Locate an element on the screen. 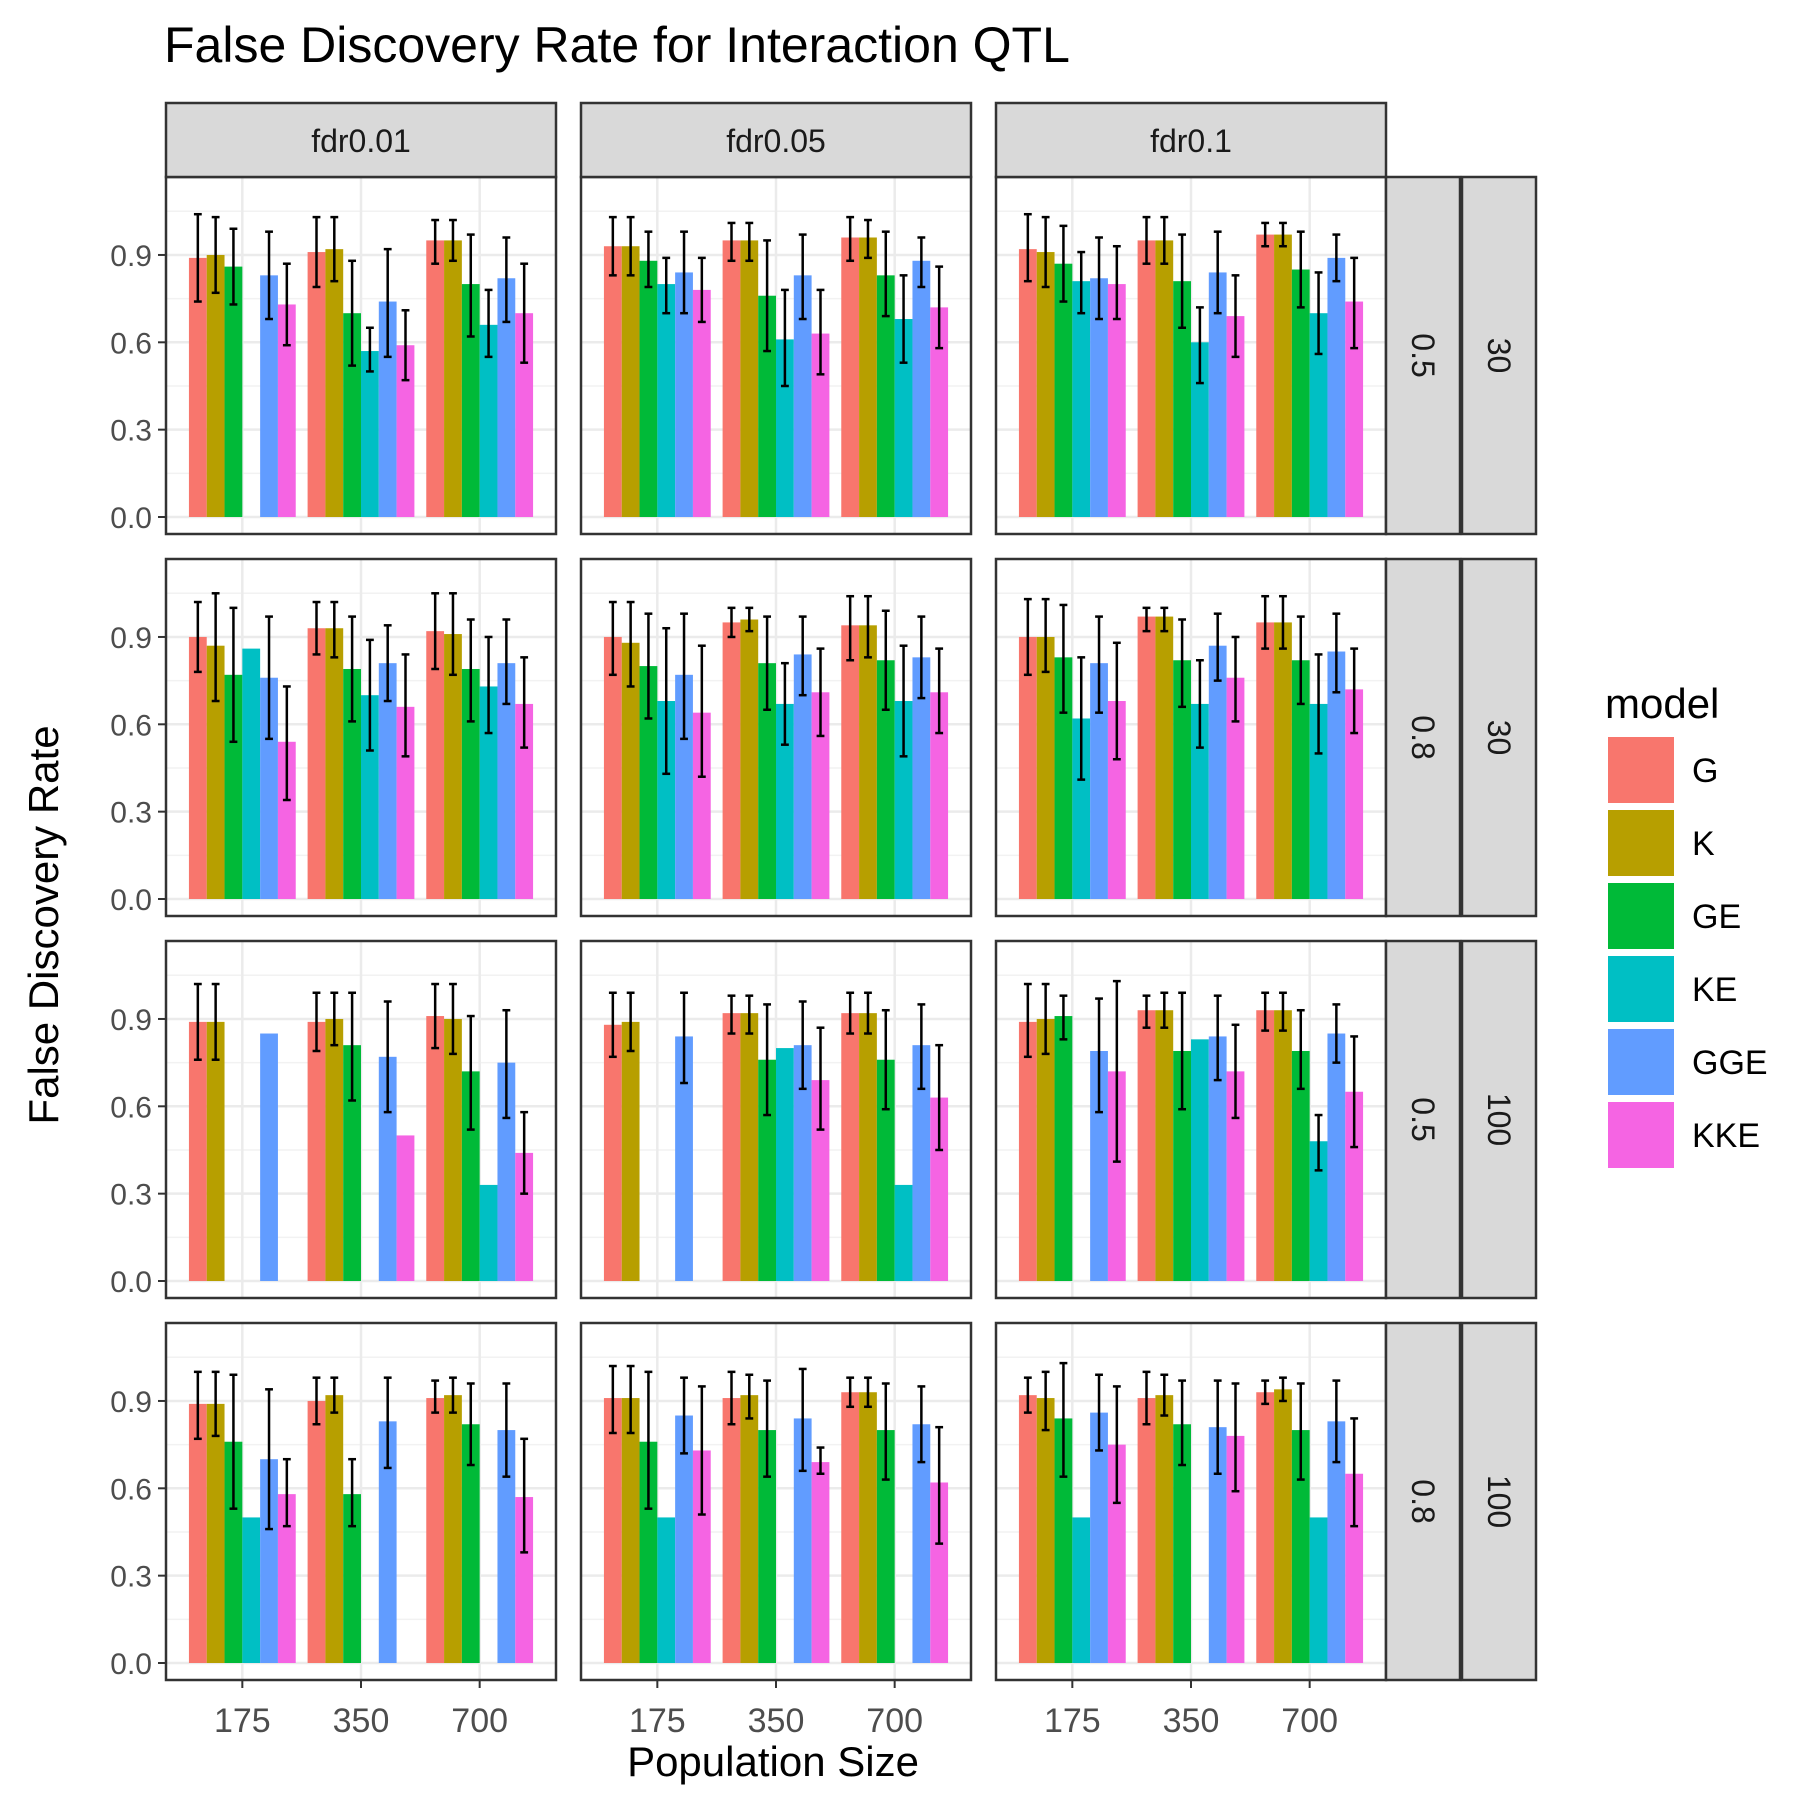 The width and height of the screenshot is (1800, 1805). legend-key is located at coordinates (1641, 916).